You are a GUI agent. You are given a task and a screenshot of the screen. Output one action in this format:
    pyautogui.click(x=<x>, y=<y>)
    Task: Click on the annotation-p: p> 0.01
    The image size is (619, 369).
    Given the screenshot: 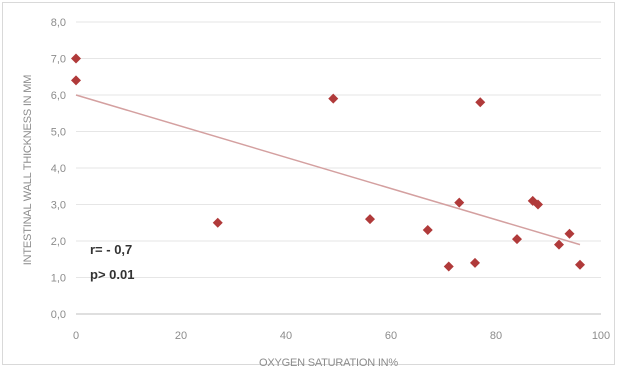 What is the action you would take?
    pyautogui.click(x=112, y=274)
    